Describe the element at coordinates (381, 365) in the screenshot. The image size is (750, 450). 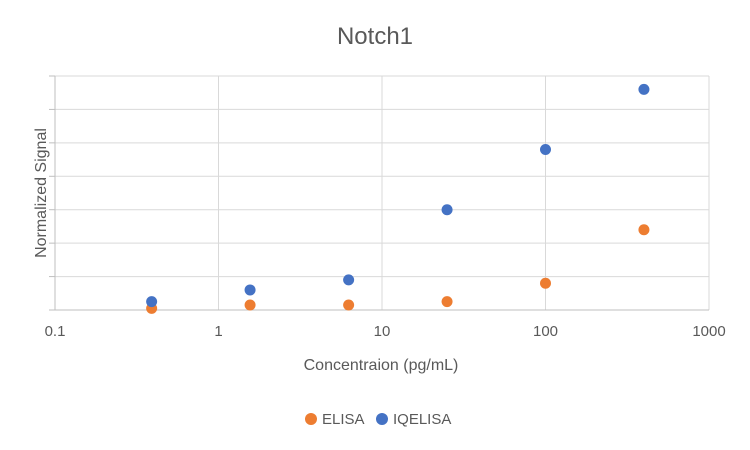
I see `x-axis-title: Concentraion (pg/mL)` at that location.